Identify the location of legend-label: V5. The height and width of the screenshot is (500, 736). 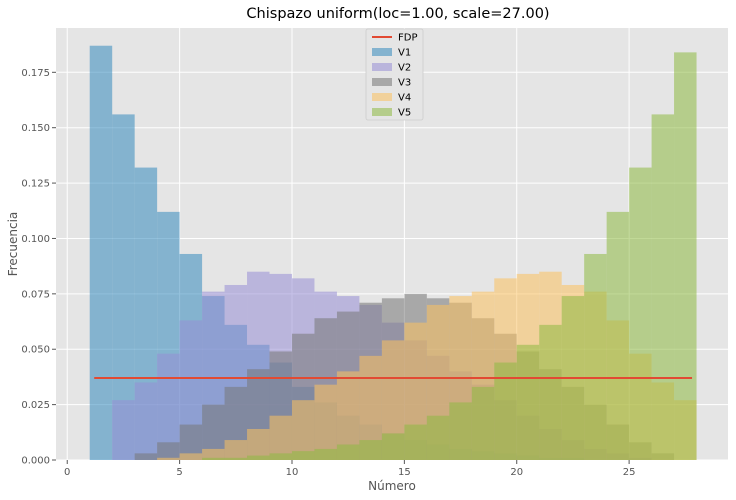
(404, 113).